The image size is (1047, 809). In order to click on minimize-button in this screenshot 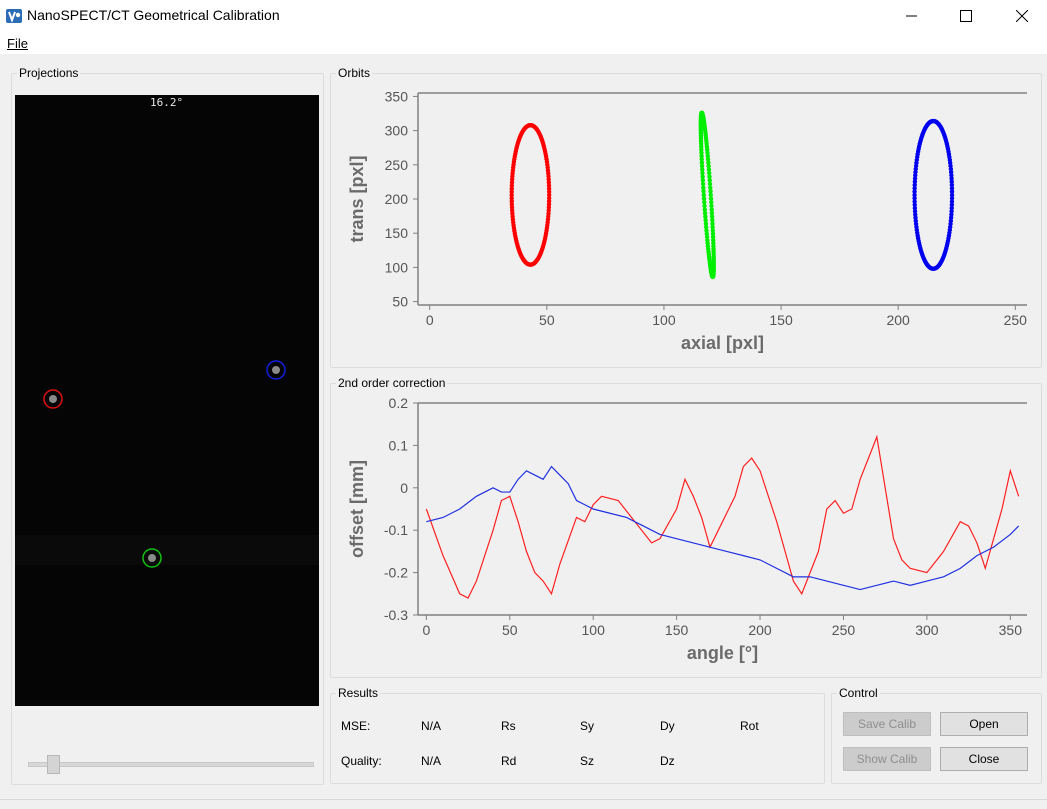, I will do `click(912, 16)`.